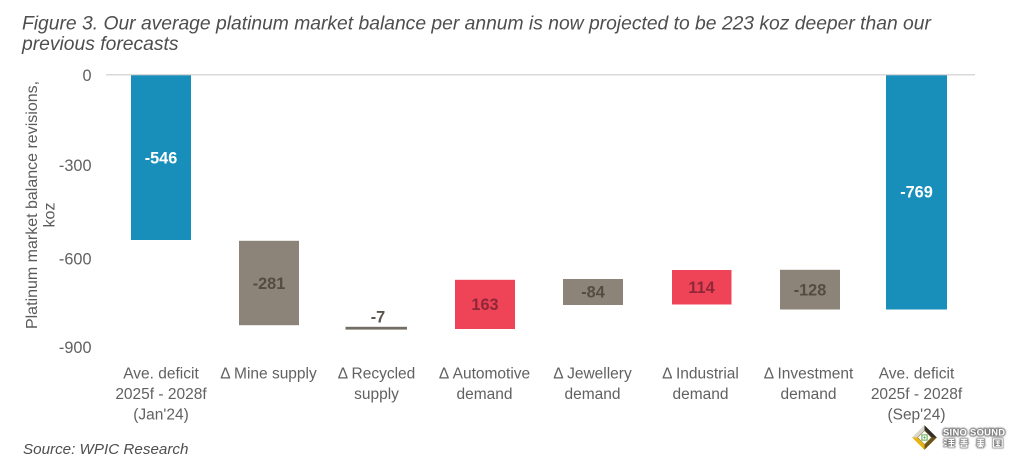 Image resolution: width=1011 pixels, height=459 pixels. Describe the element at coordinates (916, 193) in the screenshot. I see `svg-text: -769` at that location.